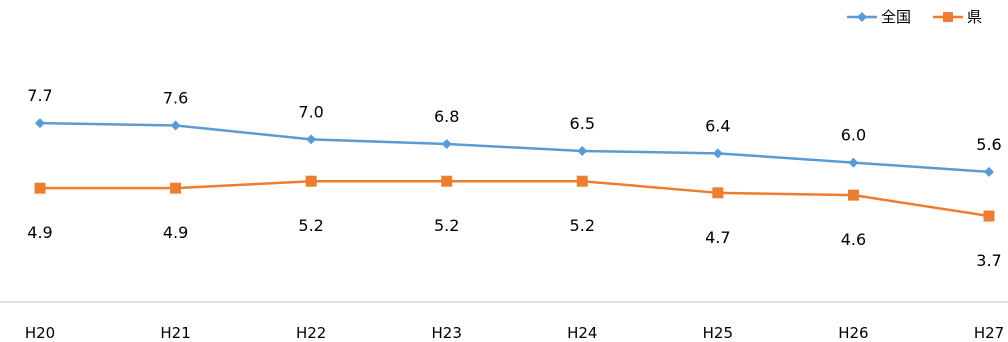  What do you see at coordinates (446, 116) in the screenshot?
I see `series-0-data-label: 6.8` at bounding box center [446, 116].